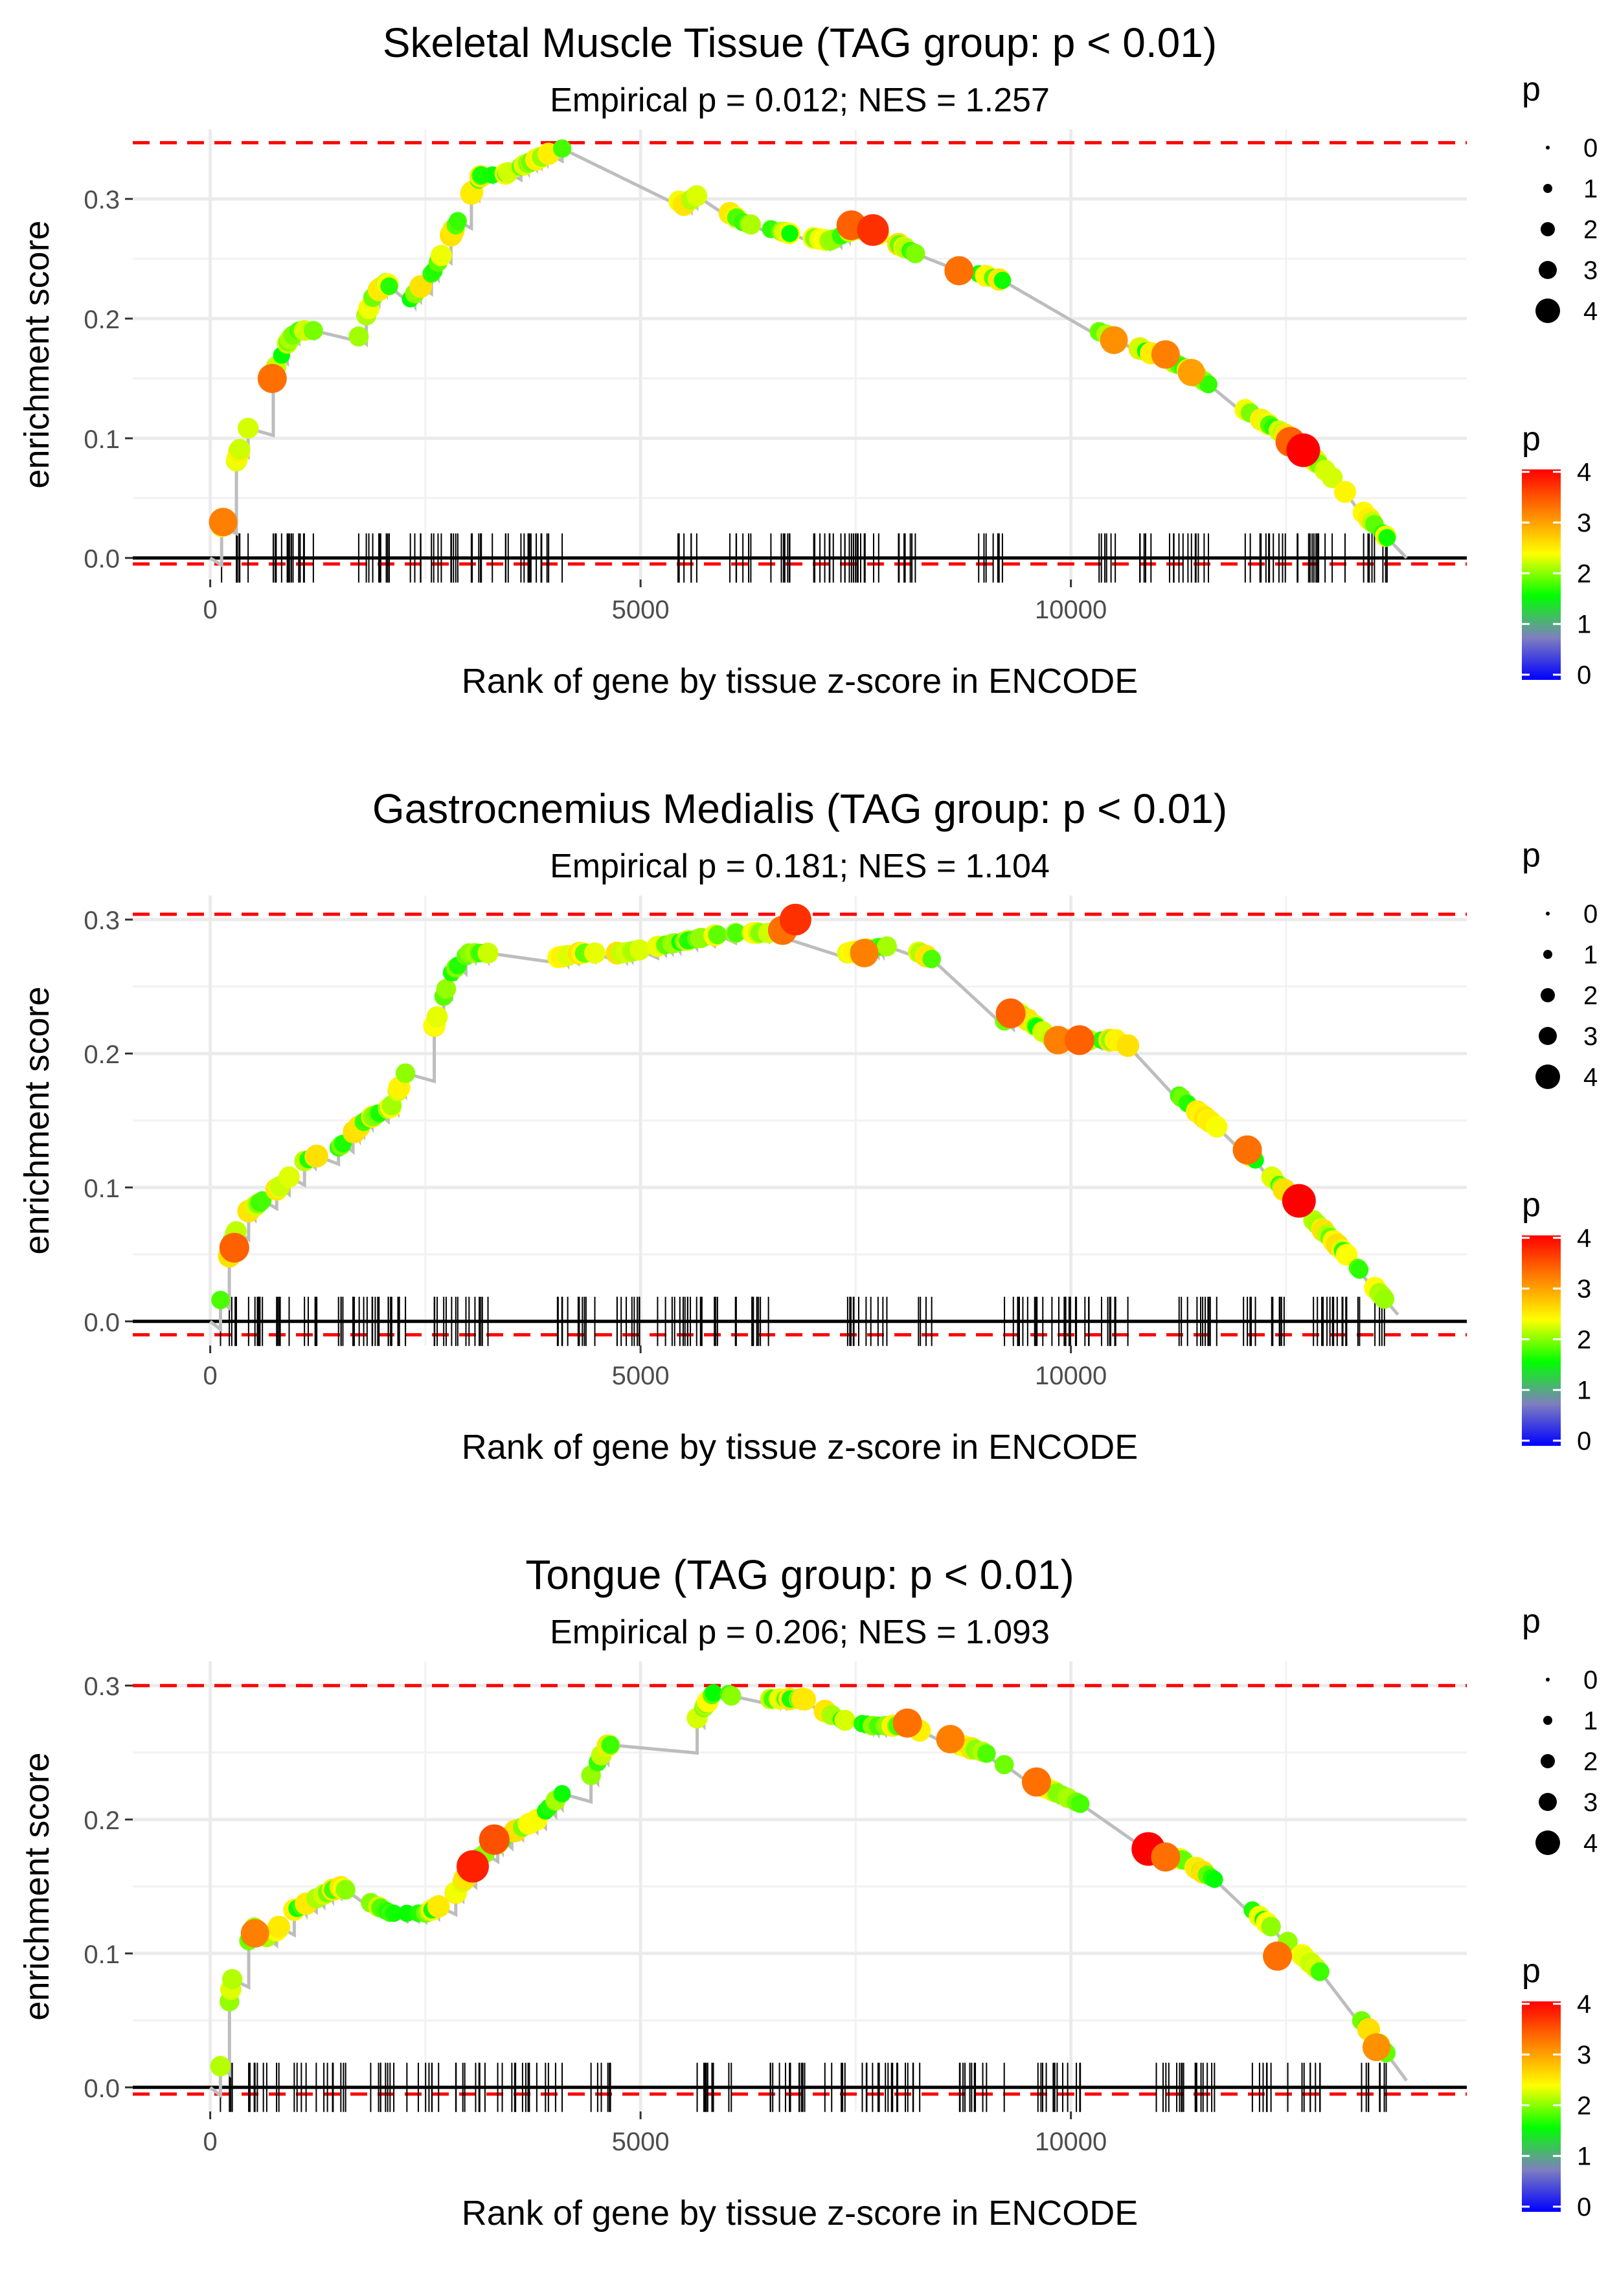  Describe the element at coordinates (800, 2213) in the screenshot. I see `x-axis-title: Rank of gene by tissue z-score in ENCODE` at that location.